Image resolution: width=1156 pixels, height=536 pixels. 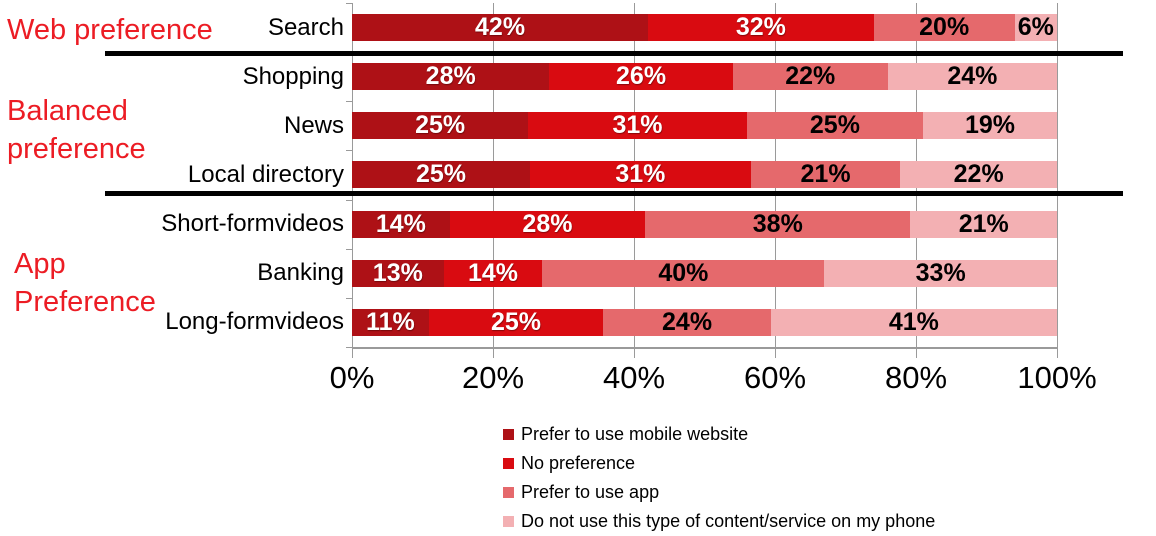 I want to click on bar-value-label: 32%, so click(x=760, y=27).